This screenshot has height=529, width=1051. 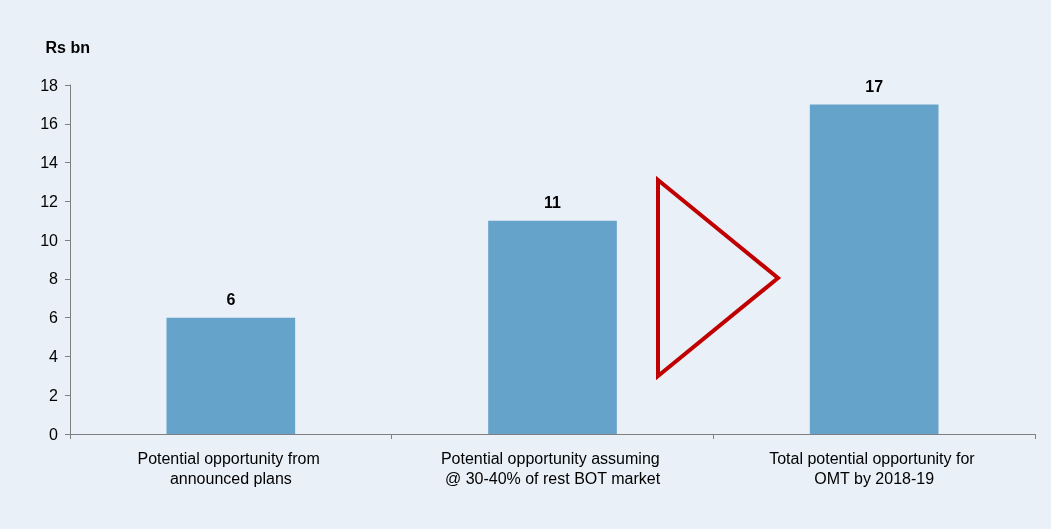 What do you see at coordinates (49, 240) in the screenshot?
I see `y-tick-label: 10` at bounding box center [49, 240].